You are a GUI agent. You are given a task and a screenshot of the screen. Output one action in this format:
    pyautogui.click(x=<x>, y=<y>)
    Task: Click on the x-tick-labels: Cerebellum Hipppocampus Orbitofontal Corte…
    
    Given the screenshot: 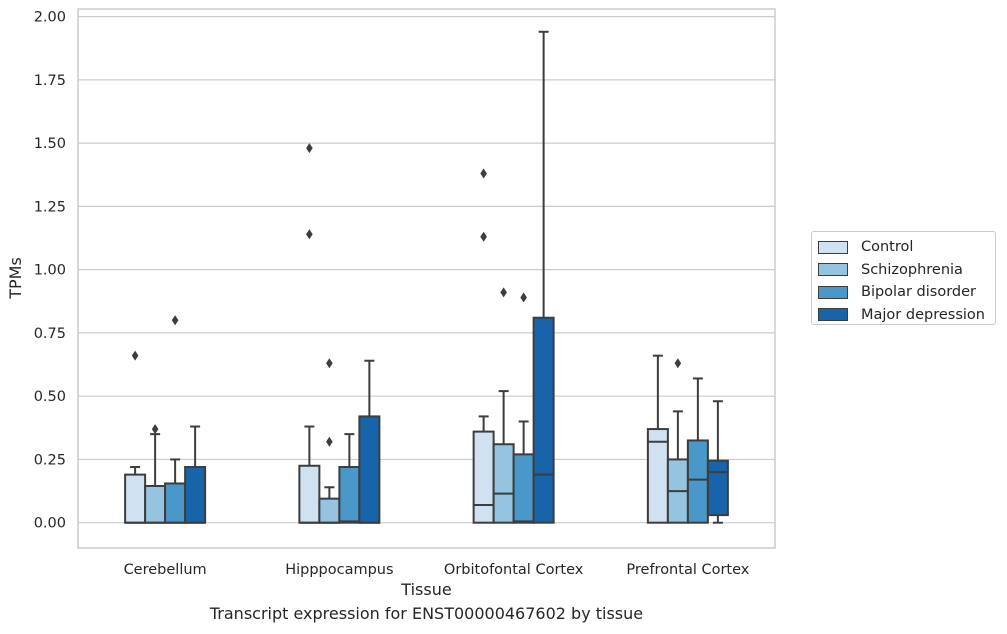 What is the action you would take?
    pyautogui.click(x=437, y=570)
    